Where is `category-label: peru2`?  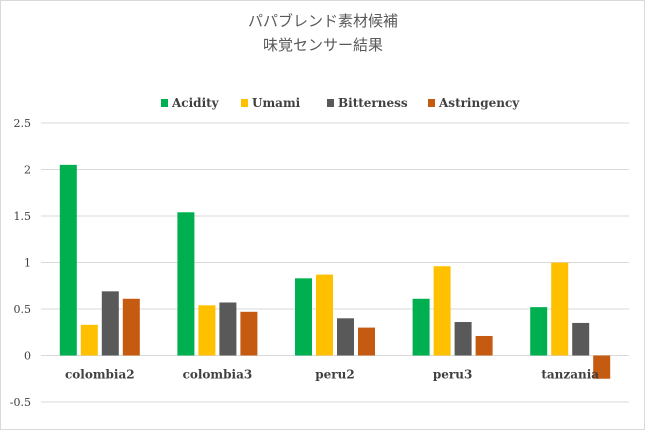
category-label: peru2 is located at coordinates (334, 375).